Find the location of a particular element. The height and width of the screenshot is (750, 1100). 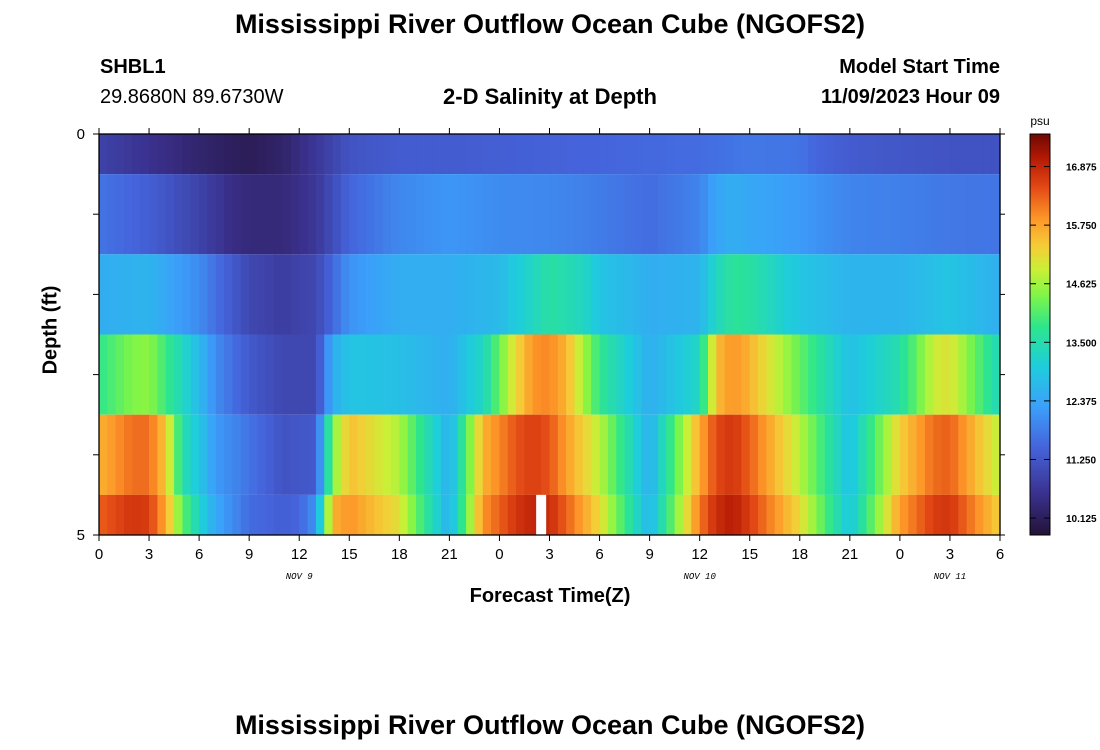

station-coords: 29.8680N 89.6730W is located at coordinates (192, 97).